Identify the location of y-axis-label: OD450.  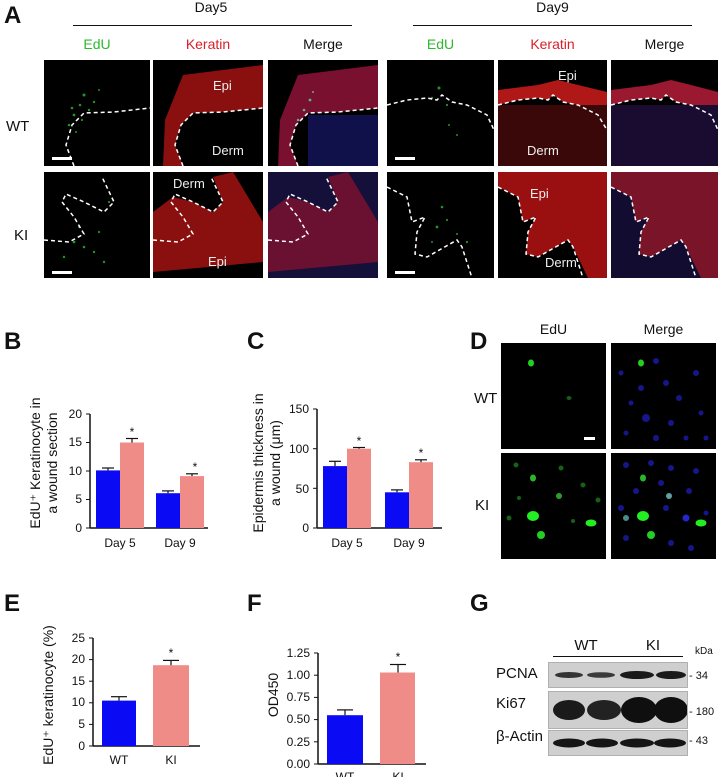
(273, 695).